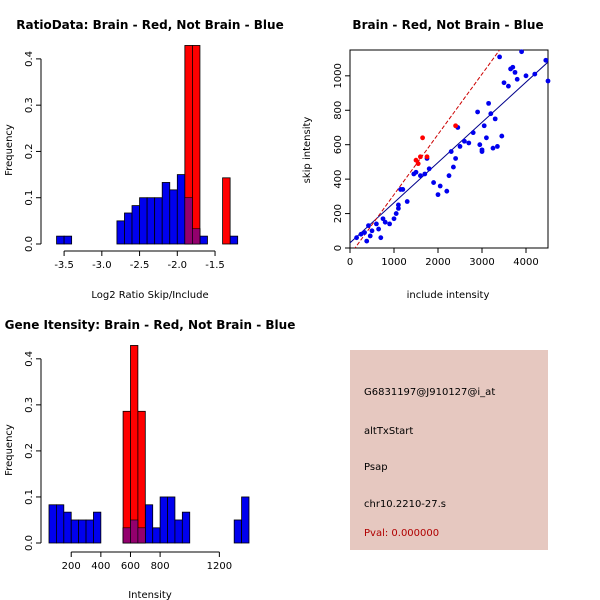 The width and height of the screenshot is (600, 600). What do you see at coordinates (140, 265) in the screenshot?
I see `ratio-x-tick-label: -2.5` at bounding box center [140, 265].